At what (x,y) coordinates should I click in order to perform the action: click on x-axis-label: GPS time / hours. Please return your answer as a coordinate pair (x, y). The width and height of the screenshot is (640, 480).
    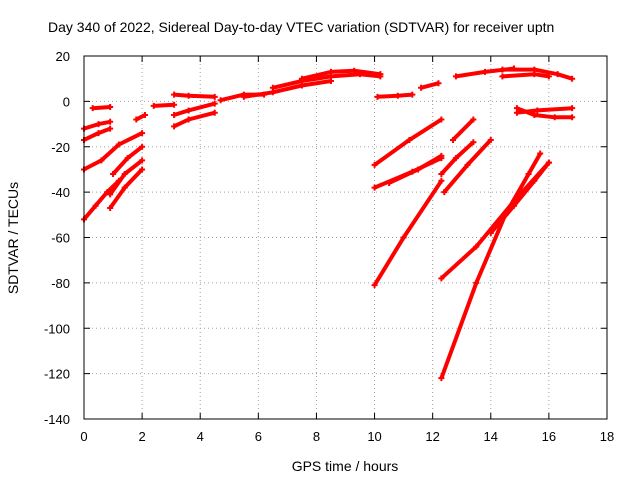
    Looking at the image, I should click on (345, 466).